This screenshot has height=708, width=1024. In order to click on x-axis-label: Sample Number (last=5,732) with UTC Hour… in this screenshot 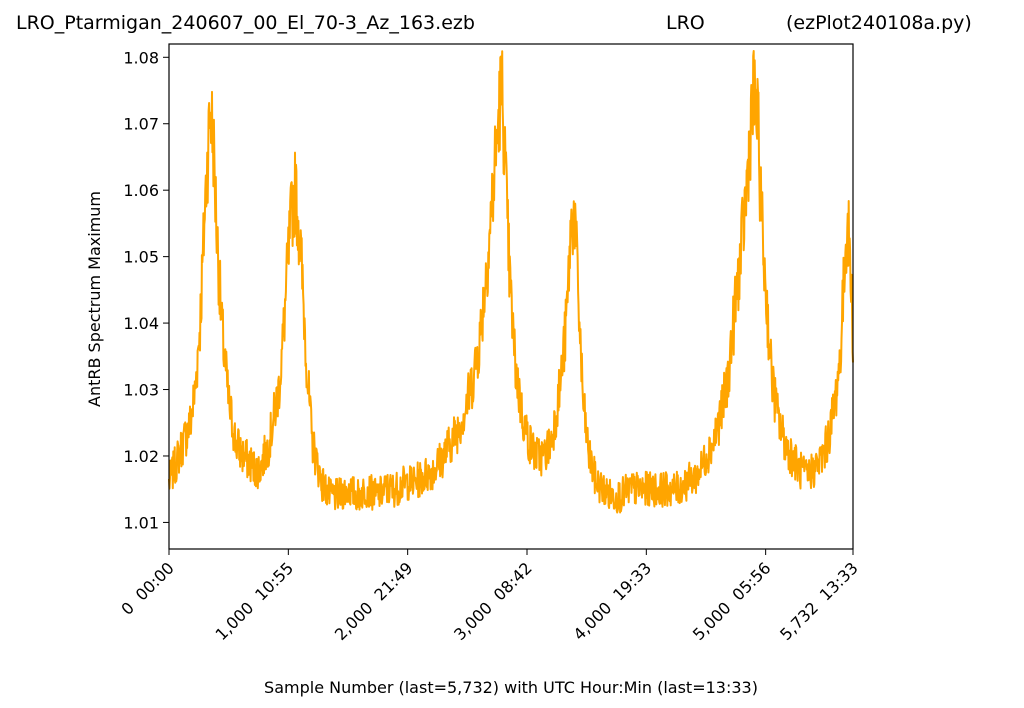, I will do `click(511, 687)`.